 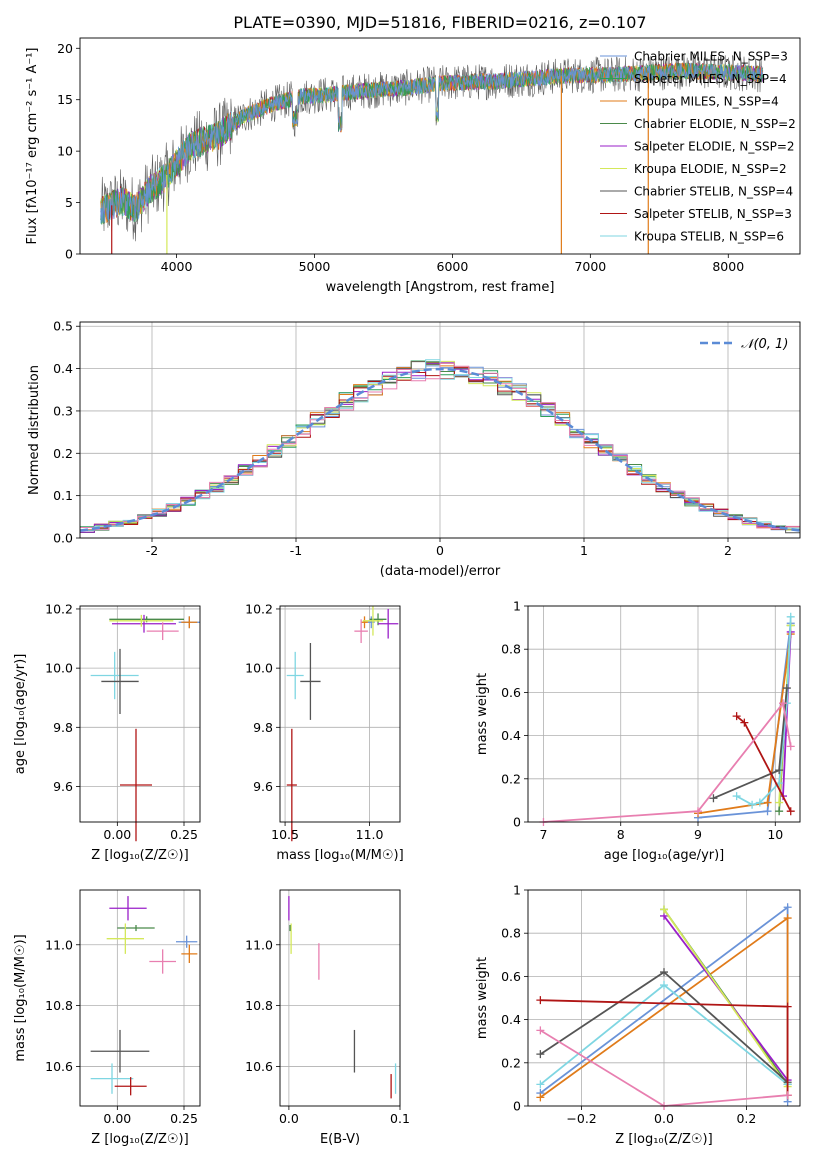 What do you see at coordinates (340, 1139) in the screenshot?
I see `x-axis-label: E(B-V)` at bounding box center [340, 1139].